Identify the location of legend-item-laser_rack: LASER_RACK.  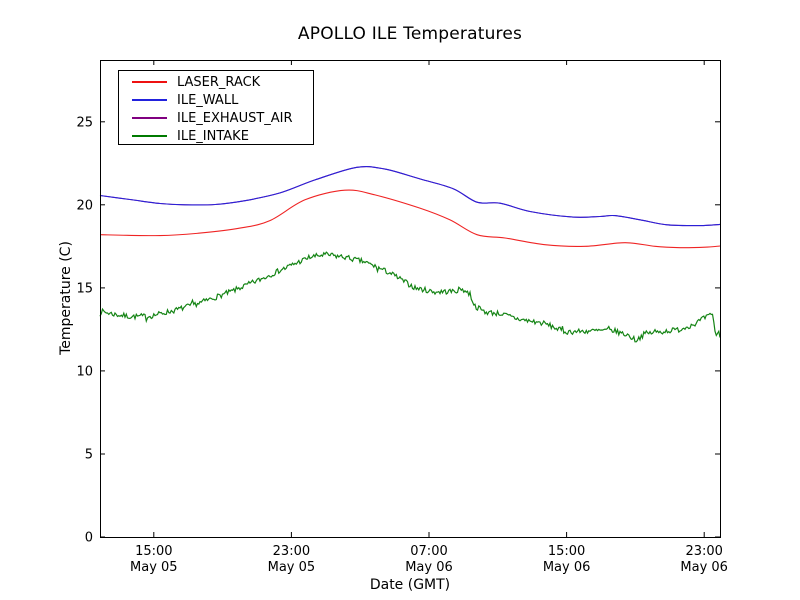
(216, 82).